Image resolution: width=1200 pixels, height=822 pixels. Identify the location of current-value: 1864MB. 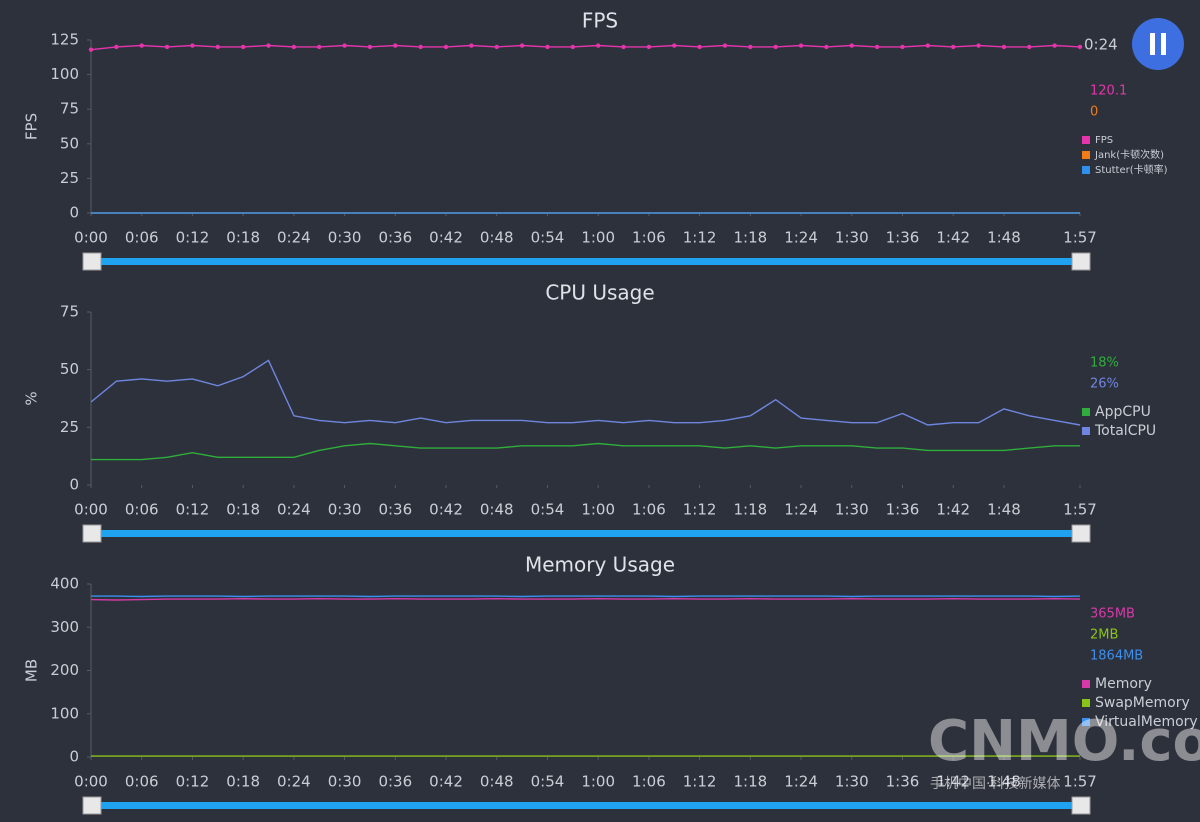
(1116, 656).